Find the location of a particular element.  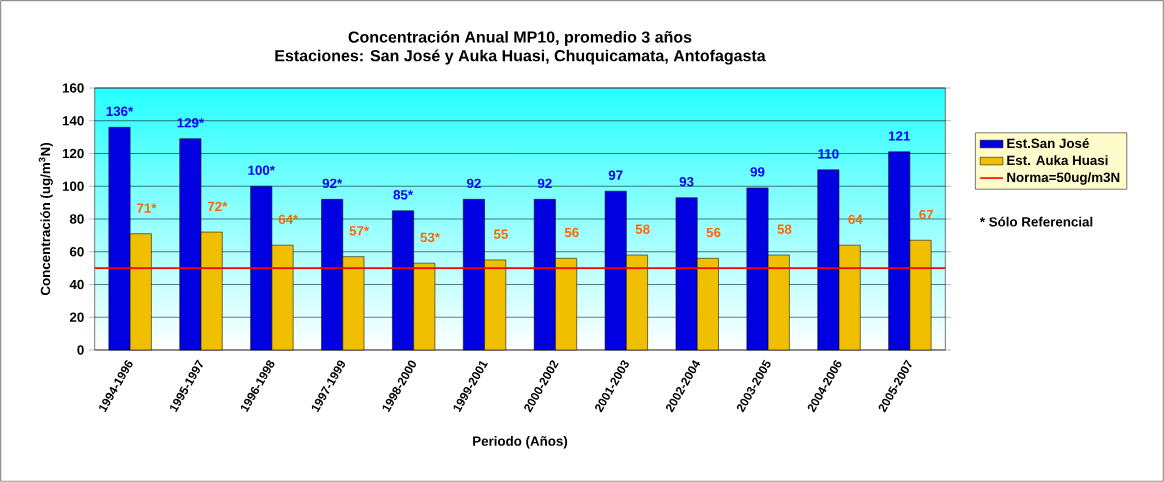

data-label: 85* is located at coordinates (403, 195).